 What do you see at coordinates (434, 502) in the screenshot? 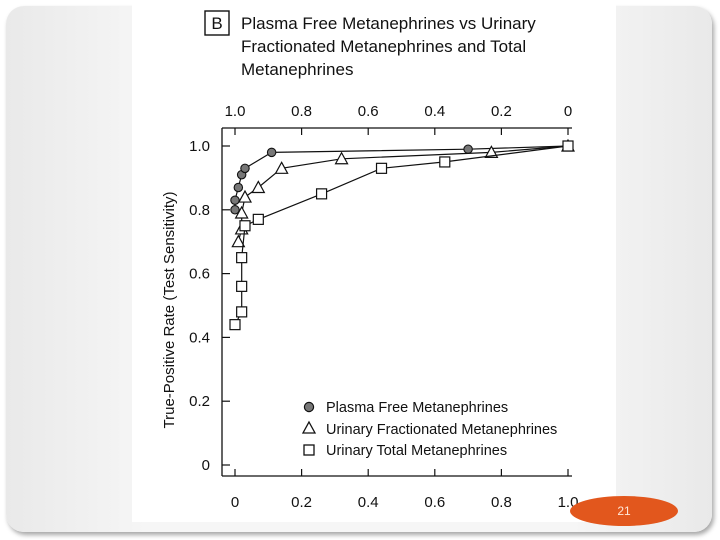
I see `x-tick-label: 0.6` at bounding box center [434, 502].